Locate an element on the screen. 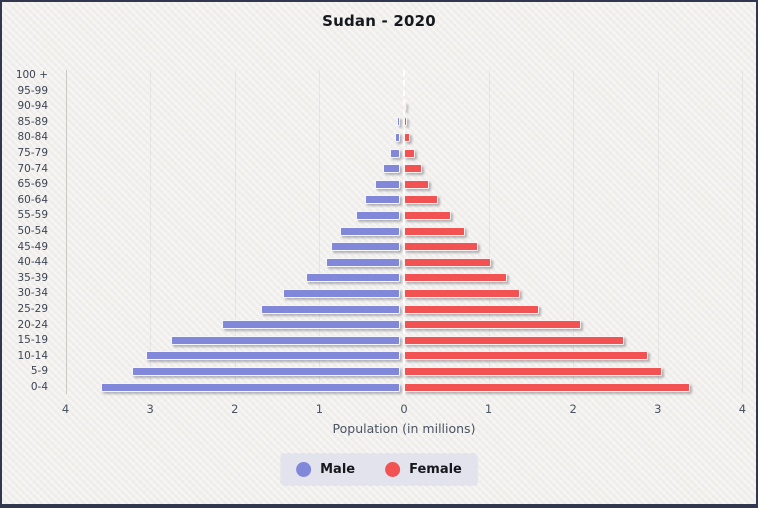 Image resolution: width=758 pixels, height=508 pixels. age-label-20-24: 20-24 is located at coordinates (32, 324).